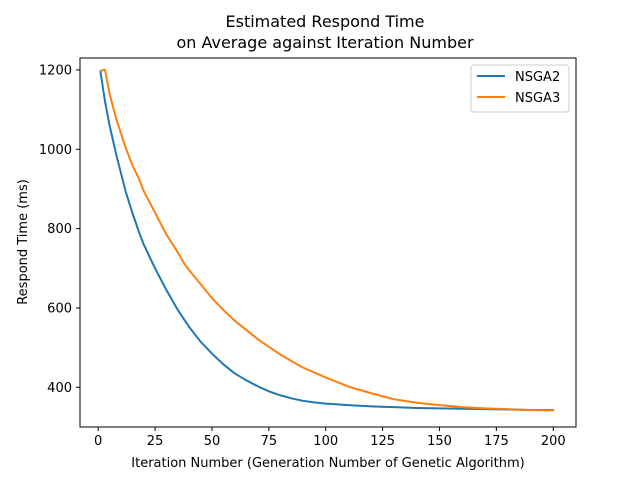  I want to click on chart-title-line-2: on Average against Iteration Number, so click(325, 42).